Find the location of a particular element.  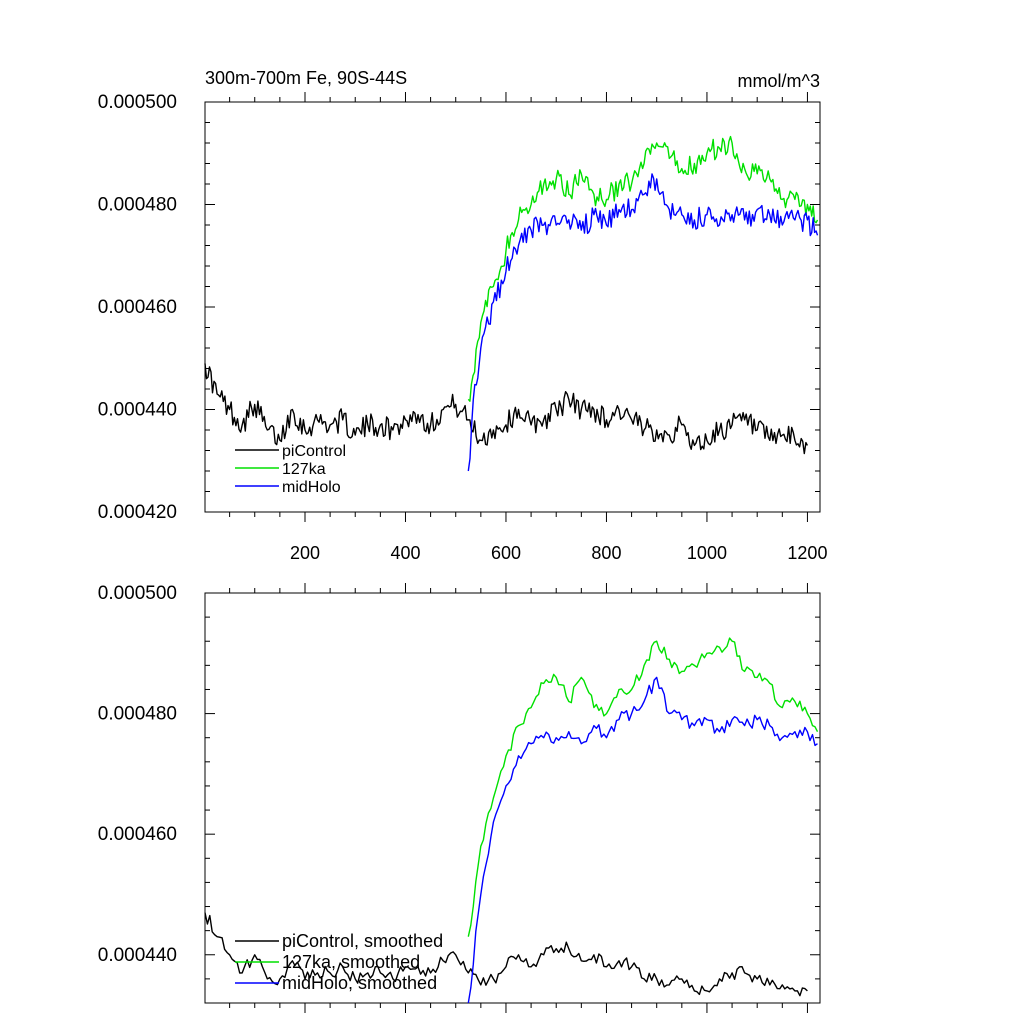

chart-title: 300m-700m Fe, 90S-44S is located at coordinates (306, 78).